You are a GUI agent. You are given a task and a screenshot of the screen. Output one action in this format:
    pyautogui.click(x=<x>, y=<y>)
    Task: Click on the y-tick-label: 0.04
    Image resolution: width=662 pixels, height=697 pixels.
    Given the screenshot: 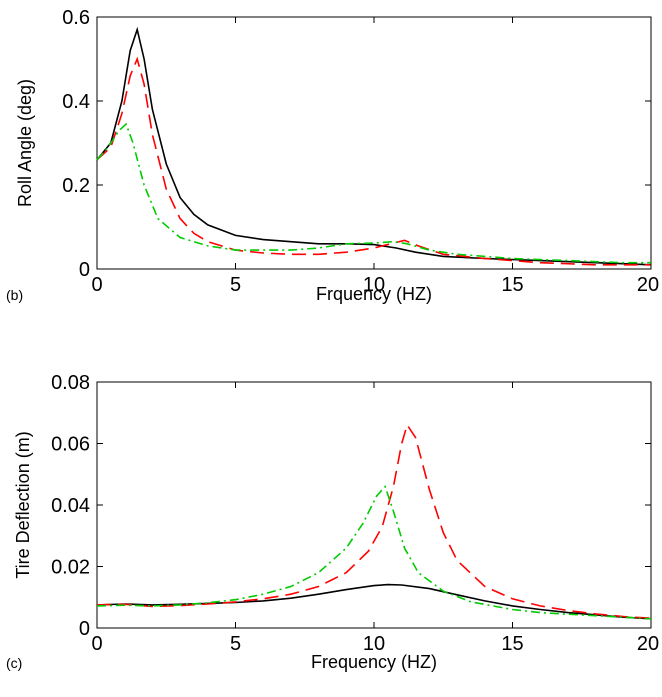 What is the action you would take?
    pyautogui.click(x=70, y=506)
    